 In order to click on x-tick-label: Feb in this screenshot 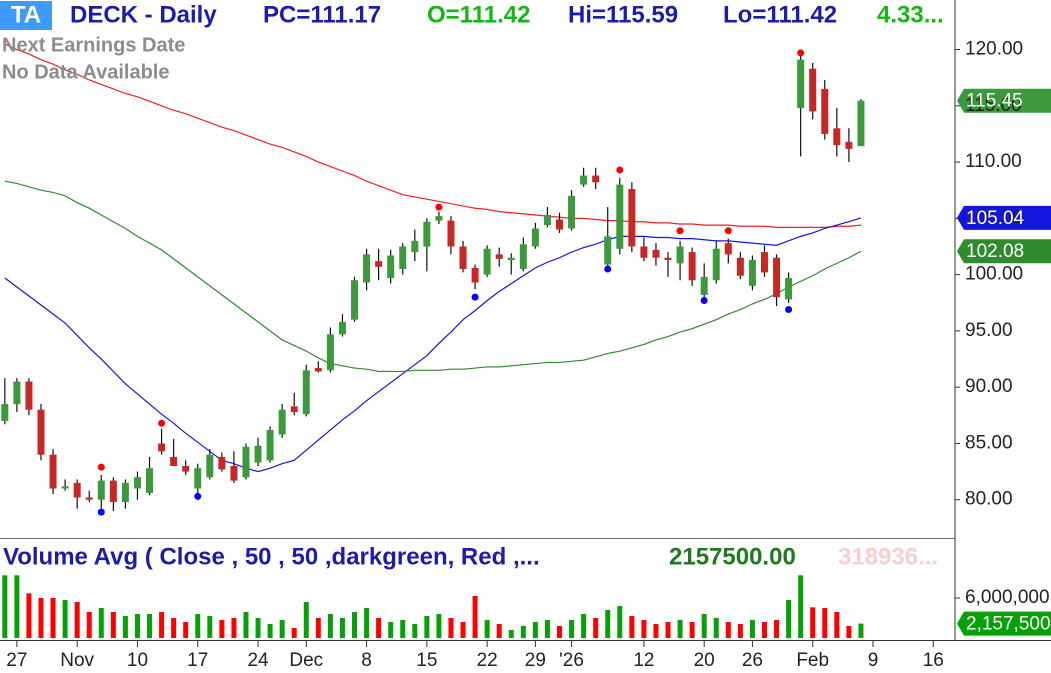, I will do `click(812, 660)`.